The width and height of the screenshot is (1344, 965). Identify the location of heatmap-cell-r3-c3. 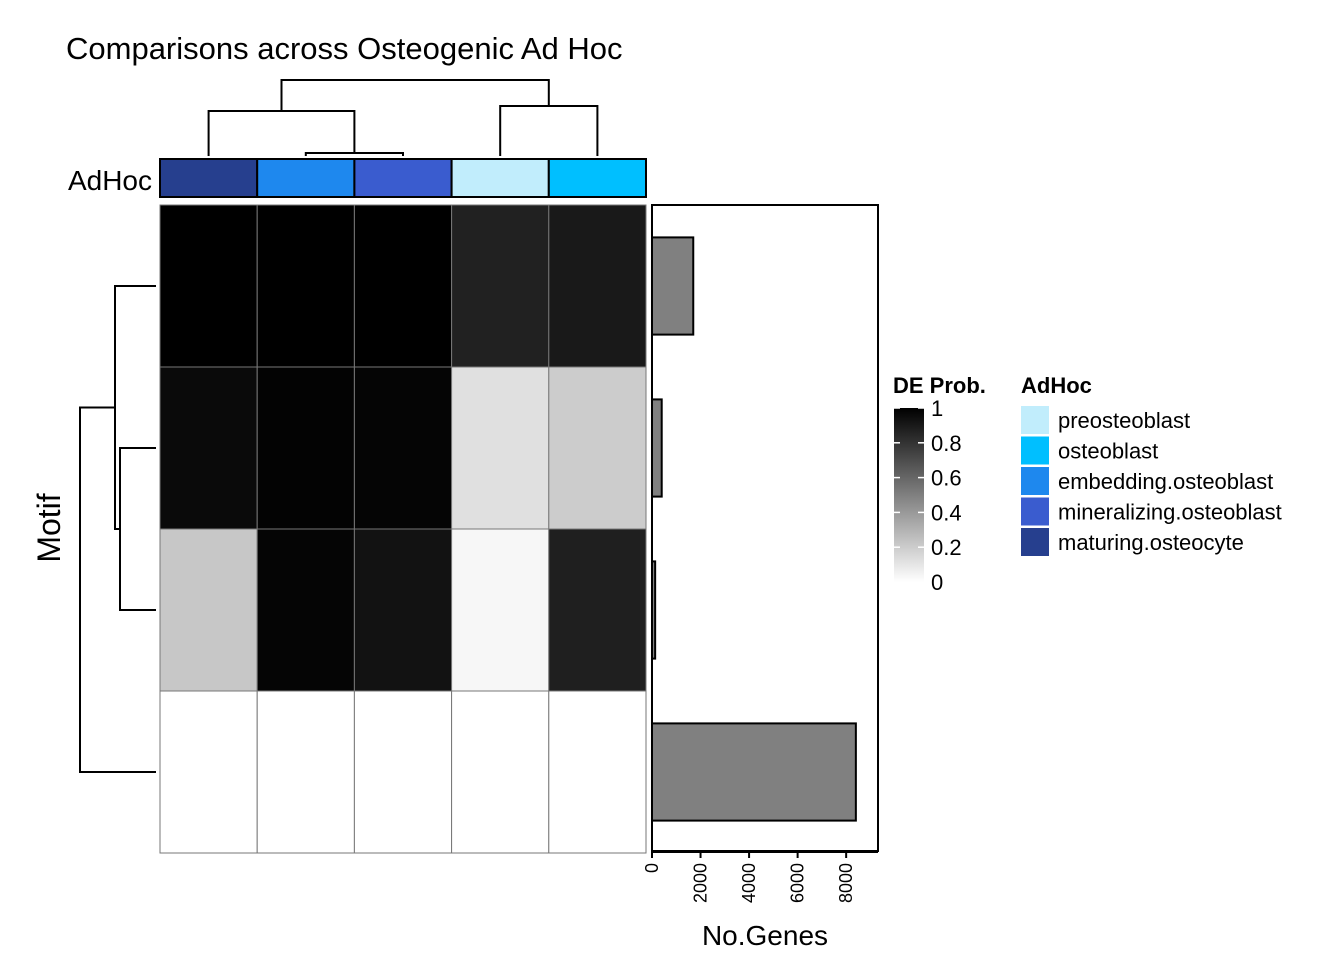
(403, 610).